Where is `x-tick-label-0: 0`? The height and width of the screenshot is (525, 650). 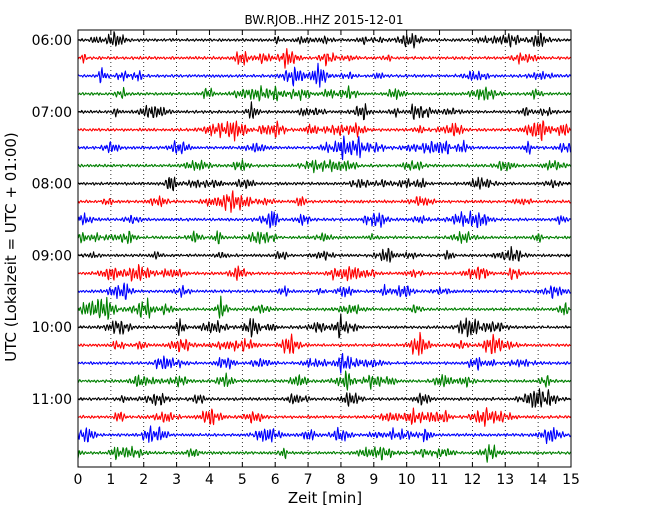 x-tick-label-0: 0 is located at coordinates (78, 480).